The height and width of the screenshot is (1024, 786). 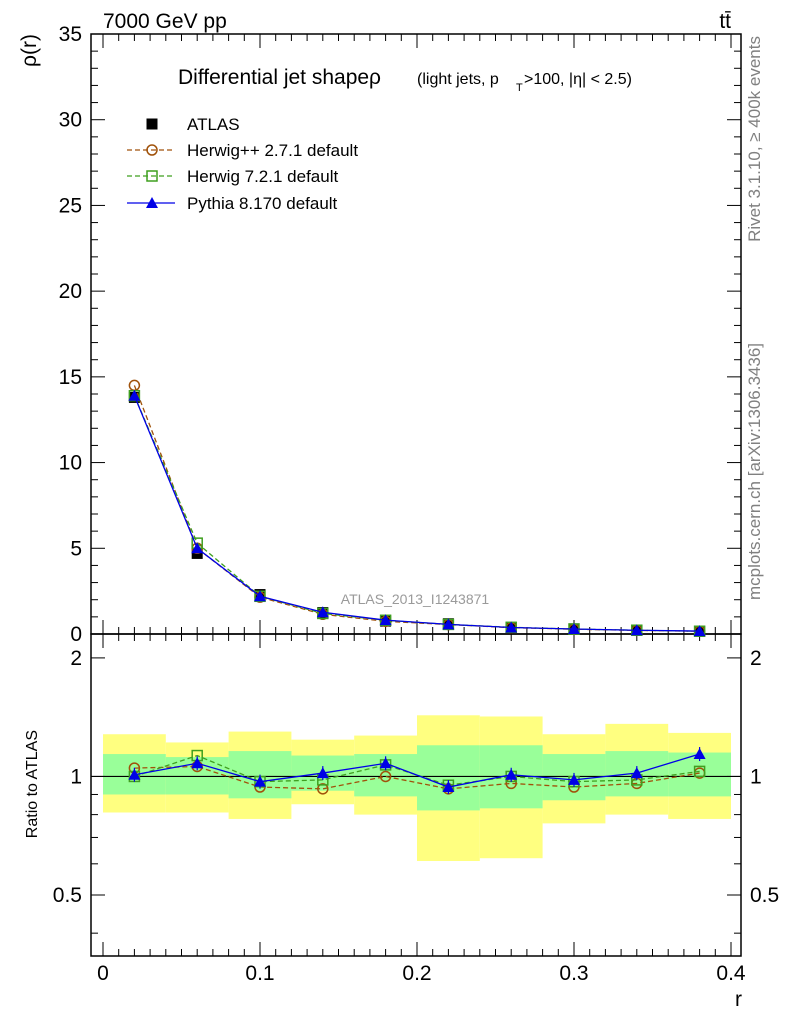 I want to click on legend-label-0: ATLAS, so click(x=213, y=124).